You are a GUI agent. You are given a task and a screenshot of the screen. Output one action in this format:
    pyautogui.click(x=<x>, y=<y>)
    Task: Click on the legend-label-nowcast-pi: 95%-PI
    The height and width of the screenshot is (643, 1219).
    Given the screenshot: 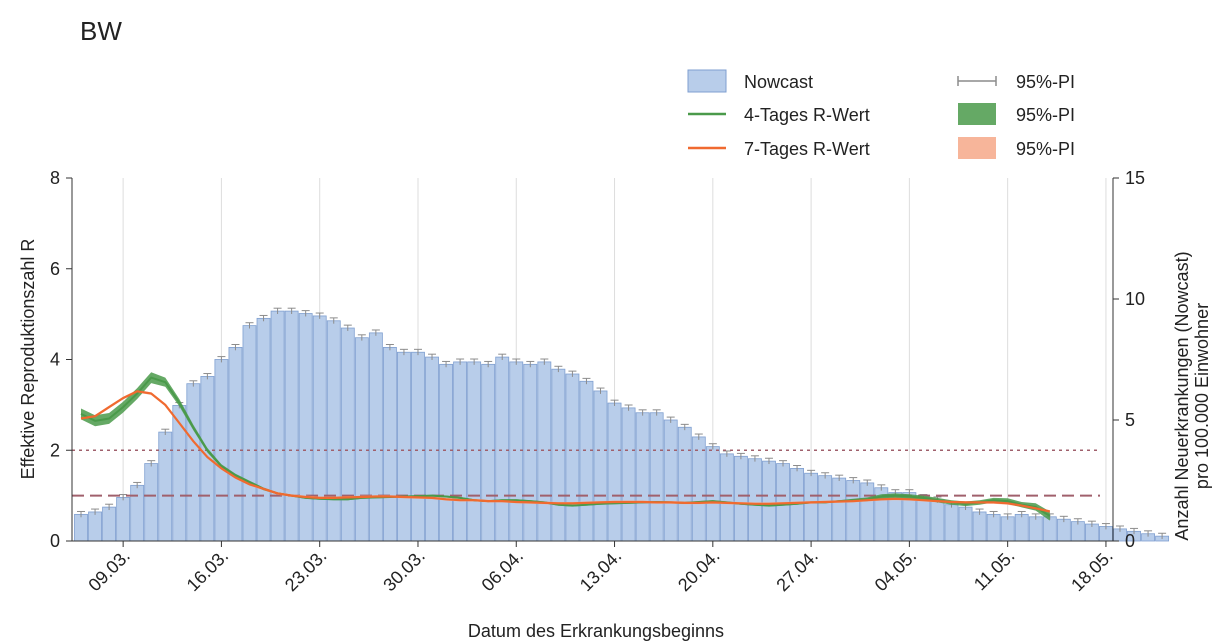 What is the action you would take?
    pyautogui.click(x=1045, y=82)
    